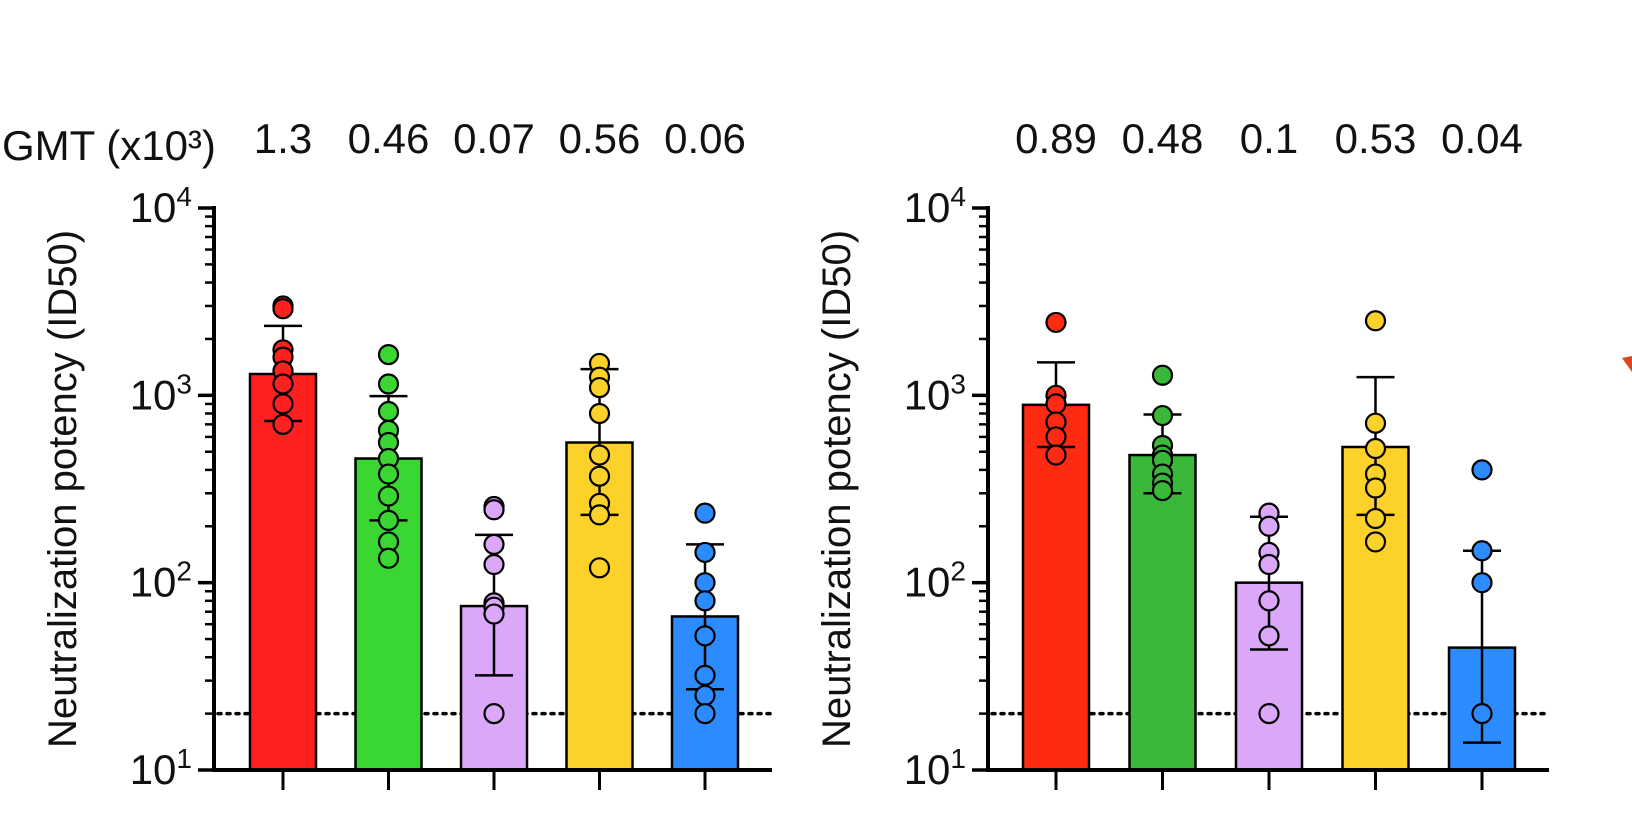  I want to click on gmt-value: 0.1, so click(1269, 138).